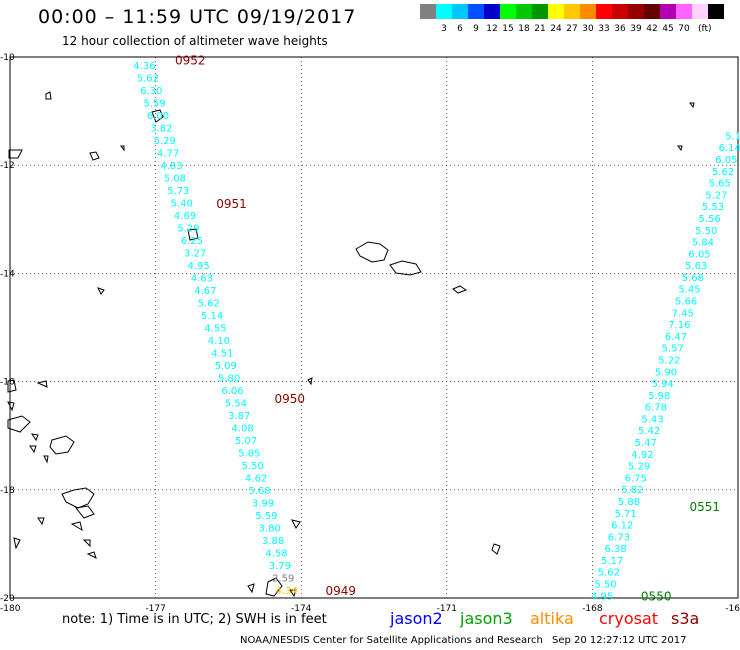  I want to click on wave-height-label: 5.90, so click(666, 372).